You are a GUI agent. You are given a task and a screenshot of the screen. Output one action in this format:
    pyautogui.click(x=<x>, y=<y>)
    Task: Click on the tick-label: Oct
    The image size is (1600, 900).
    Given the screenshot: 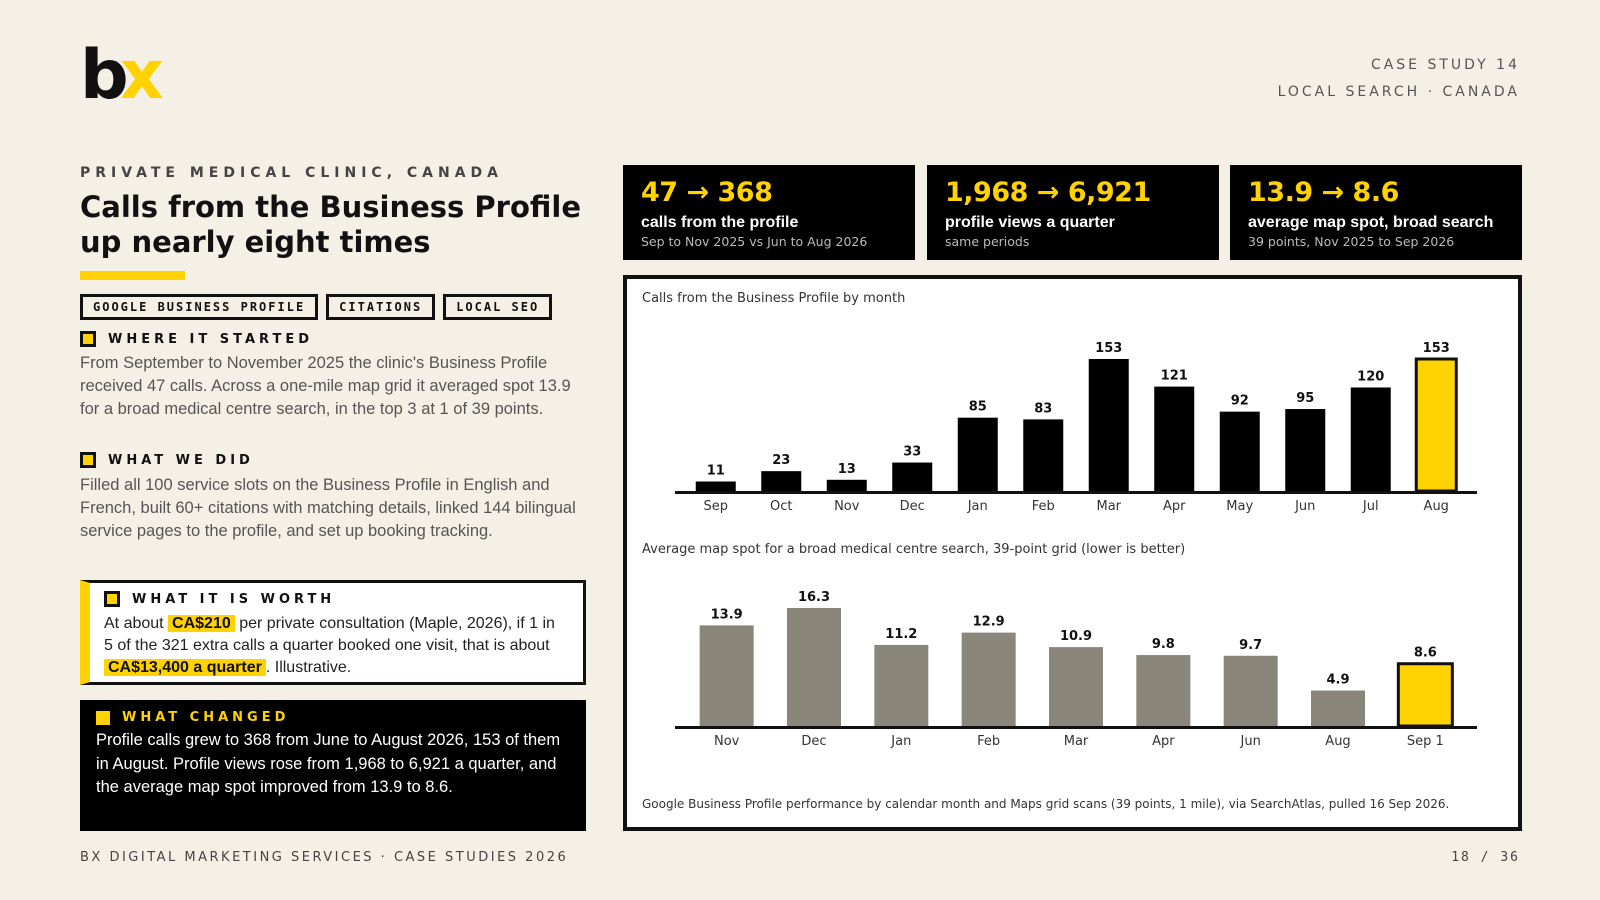 What is the action you would take?
    pyautogui.click(x=781, y=506)
    